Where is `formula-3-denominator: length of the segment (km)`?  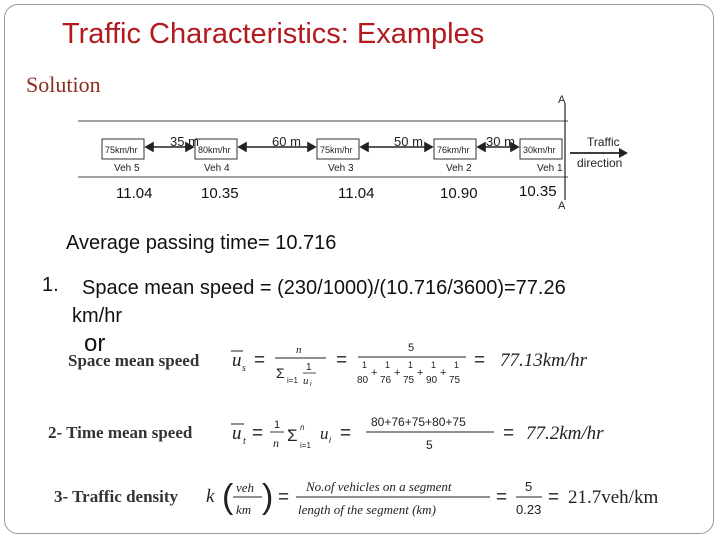
formula-3-denominator: length of the segment (km) is located at coordinates (367, 509).